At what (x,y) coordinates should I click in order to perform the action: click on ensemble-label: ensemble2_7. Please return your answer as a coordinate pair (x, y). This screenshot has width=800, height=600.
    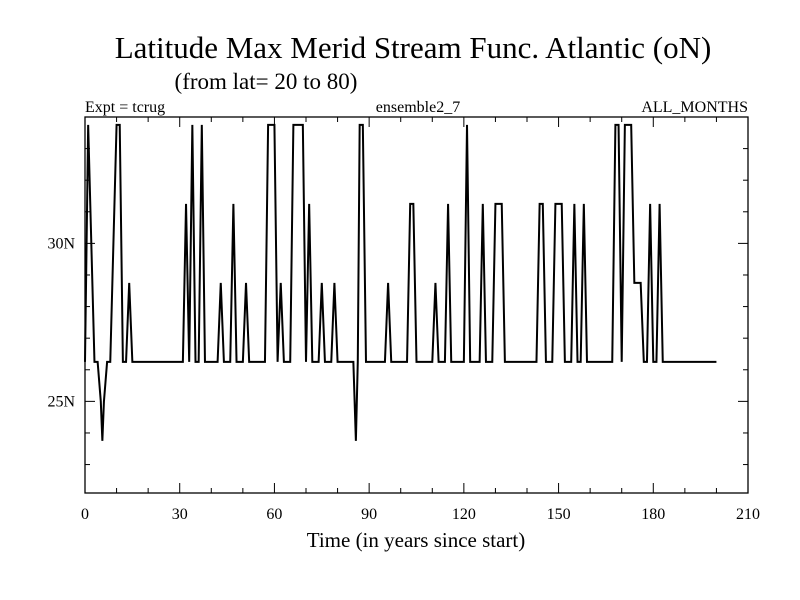
    Looking at the image, I should click on (418, 107).